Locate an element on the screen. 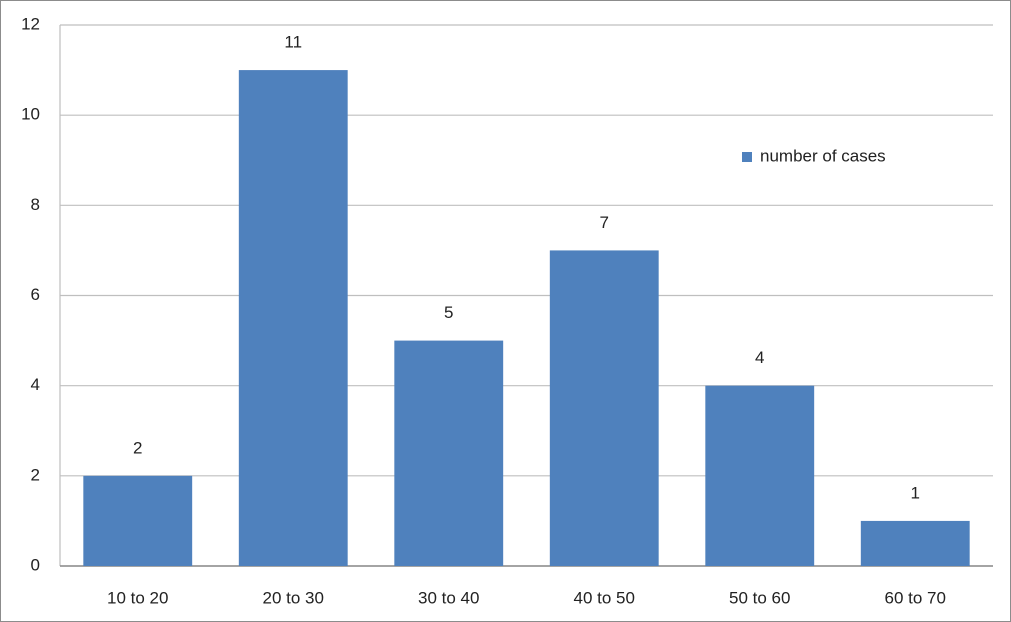 The height and width of the screenshot is (622, 1011). data-label: 2 is located at coordinates (137, 447).